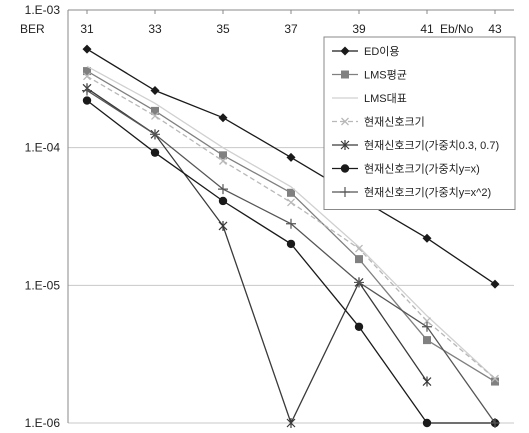 Image resolution: width=529 pixels, height=433 pixels. I want to click on legend-entry: ED이용, so click(366, 51).